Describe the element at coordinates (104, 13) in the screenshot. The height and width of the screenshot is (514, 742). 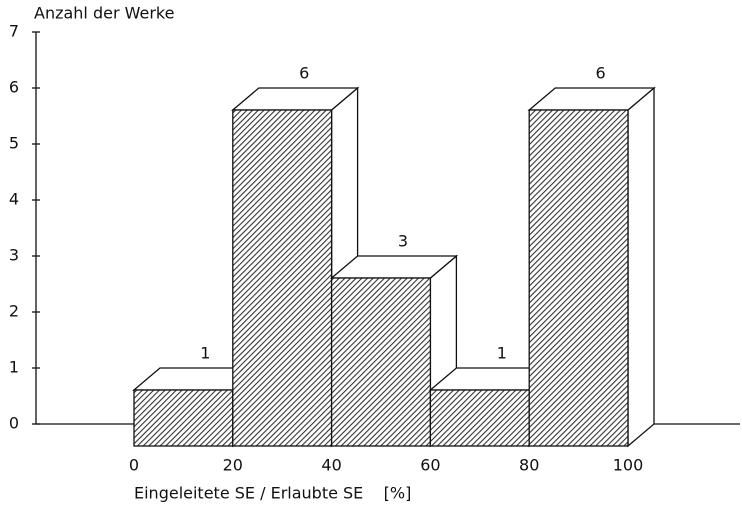
I see `chart-title: Anzahl der Werke` at that location.